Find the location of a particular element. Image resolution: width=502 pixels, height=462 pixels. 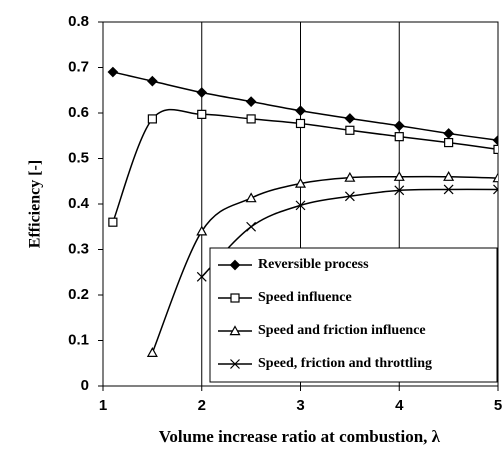

x-axis-title: Volume increase ratio at combustion, λ is located at coordinates (300, 436).